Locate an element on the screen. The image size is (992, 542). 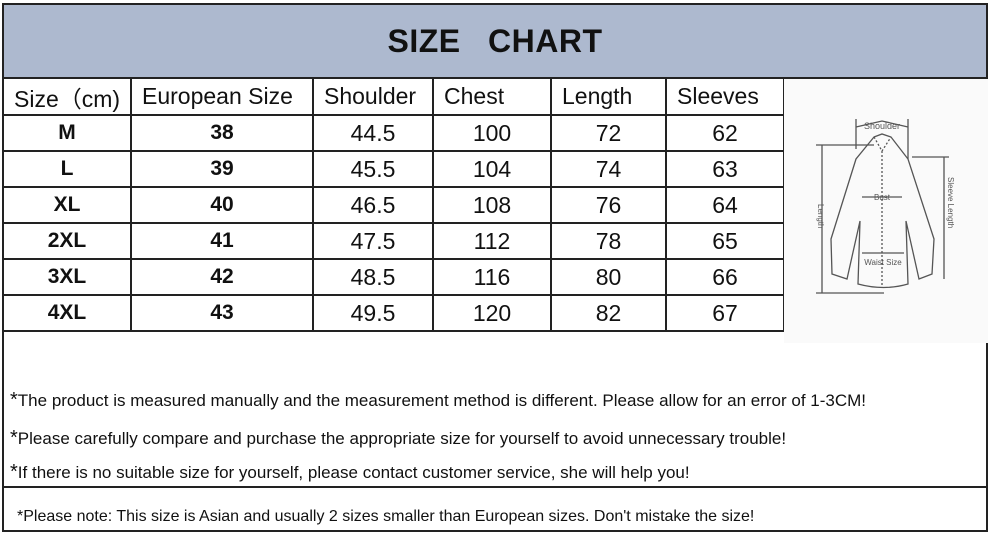
label-shoulder: Shoulder is located at coordinates (882, 126).